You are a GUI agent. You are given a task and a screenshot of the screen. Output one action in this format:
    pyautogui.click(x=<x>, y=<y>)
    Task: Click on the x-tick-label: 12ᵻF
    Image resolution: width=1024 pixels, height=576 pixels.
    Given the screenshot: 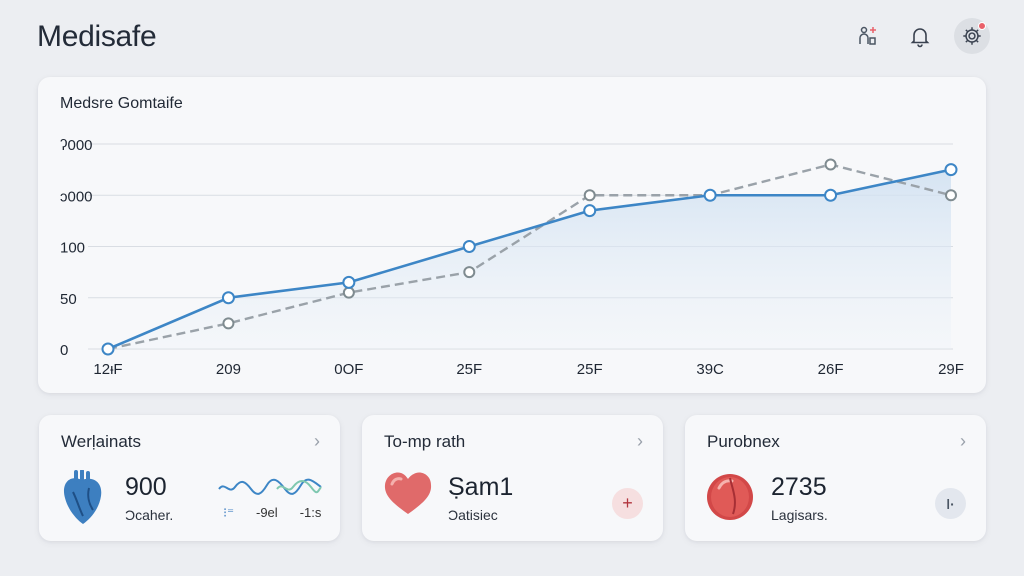 What is the action you would take?
    pyautogui.click(x=107, y=369)
    